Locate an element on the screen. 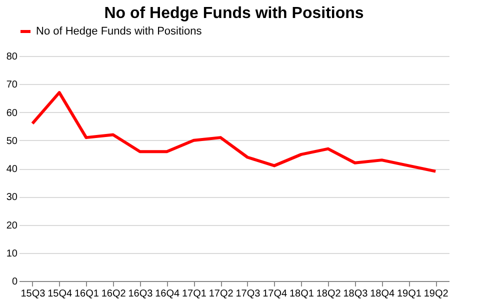  x-tick-label: 17Q2 is located at coordinates (221, 294).